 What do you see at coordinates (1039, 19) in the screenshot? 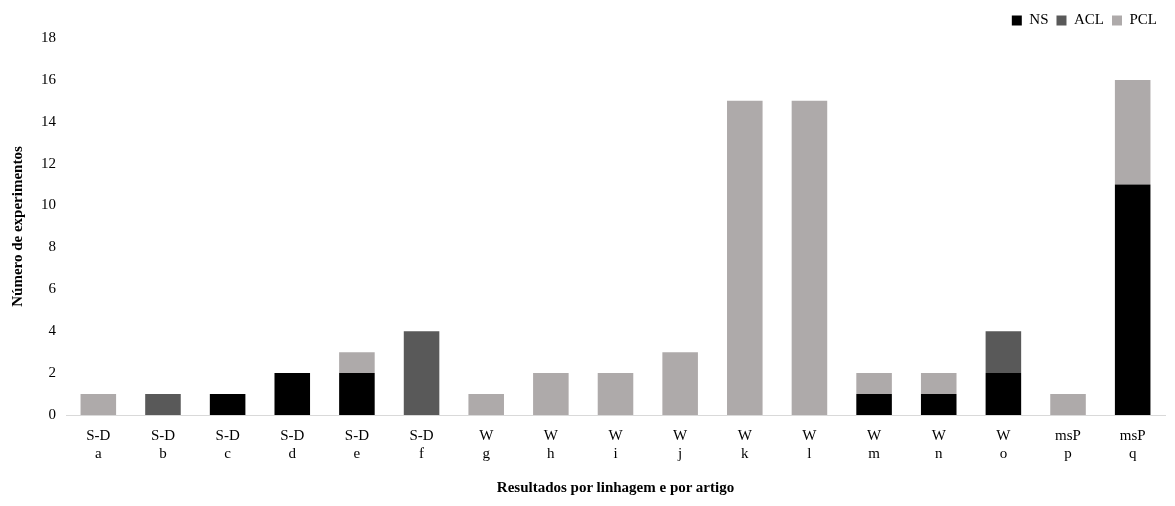
I see `legend-label: NS` at bounding box center [1039, 19].